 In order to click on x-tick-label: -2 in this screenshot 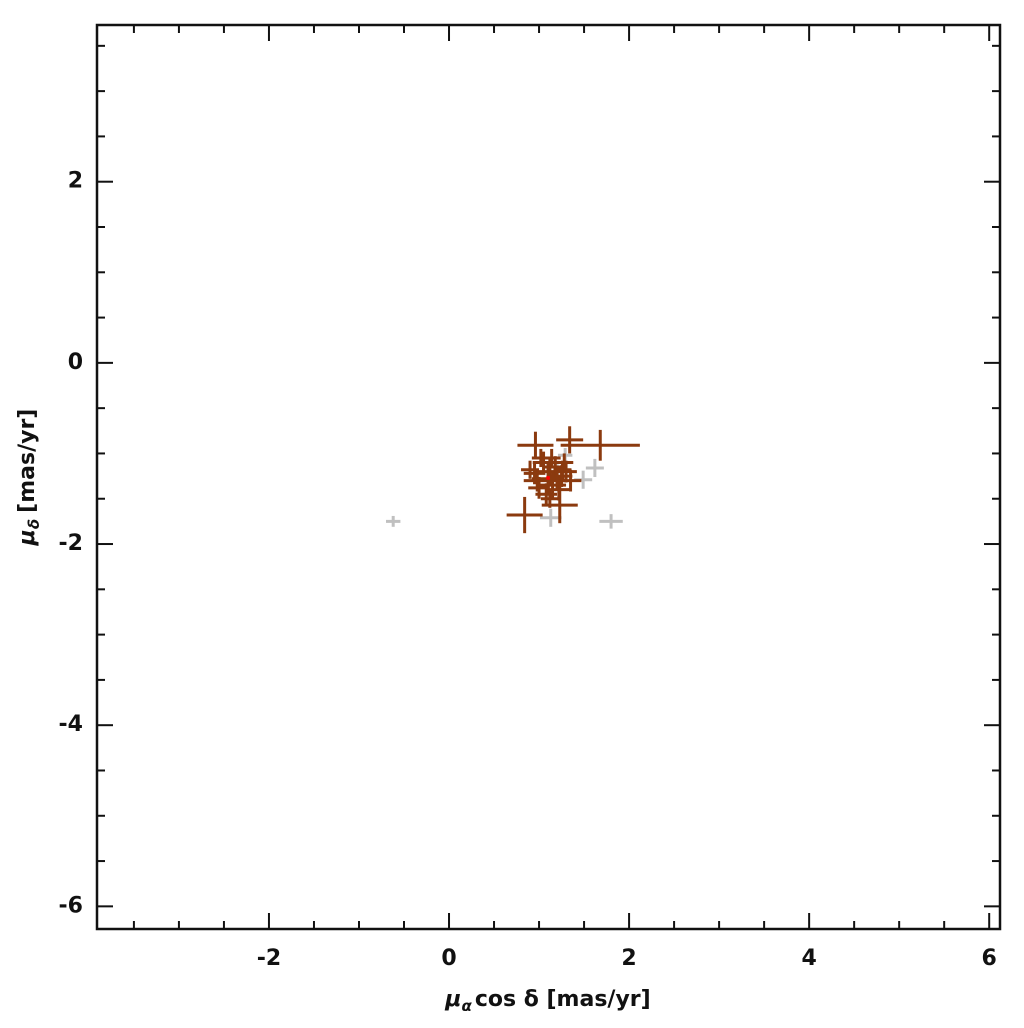, I will do `click(269, 958)`.